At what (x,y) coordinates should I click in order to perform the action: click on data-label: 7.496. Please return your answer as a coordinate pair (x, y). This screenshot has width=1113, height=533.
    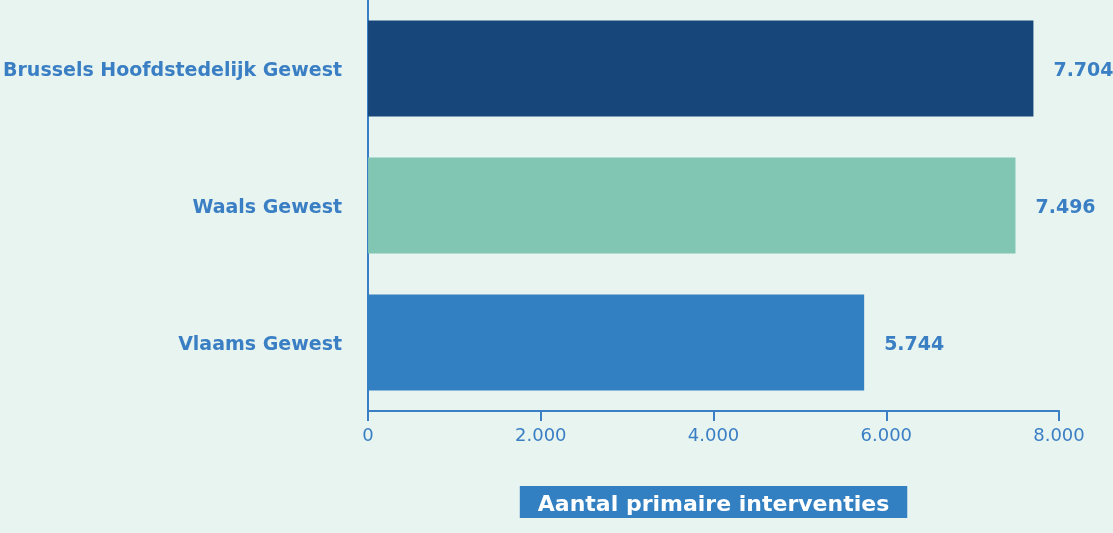
    Looking at the image, I should click on (1065, 205).